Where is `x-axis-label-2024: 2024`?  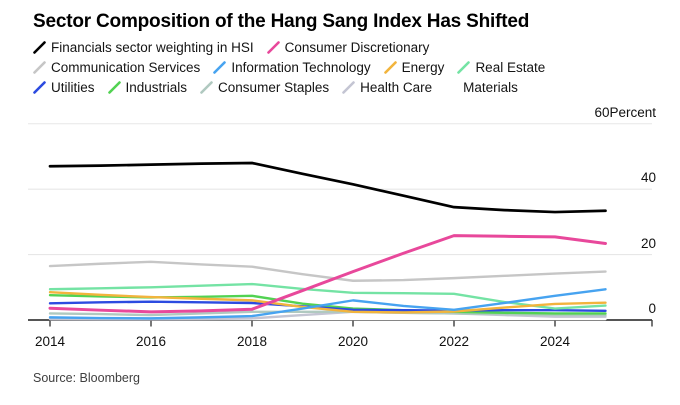 x-axis-label-2024: 2024 is located at coordinates (555, 341).